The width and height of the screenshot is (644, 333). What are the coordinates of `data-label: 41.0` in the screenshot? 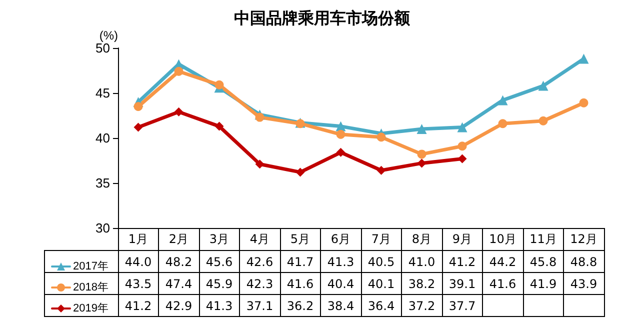 It's located at (422, 261).